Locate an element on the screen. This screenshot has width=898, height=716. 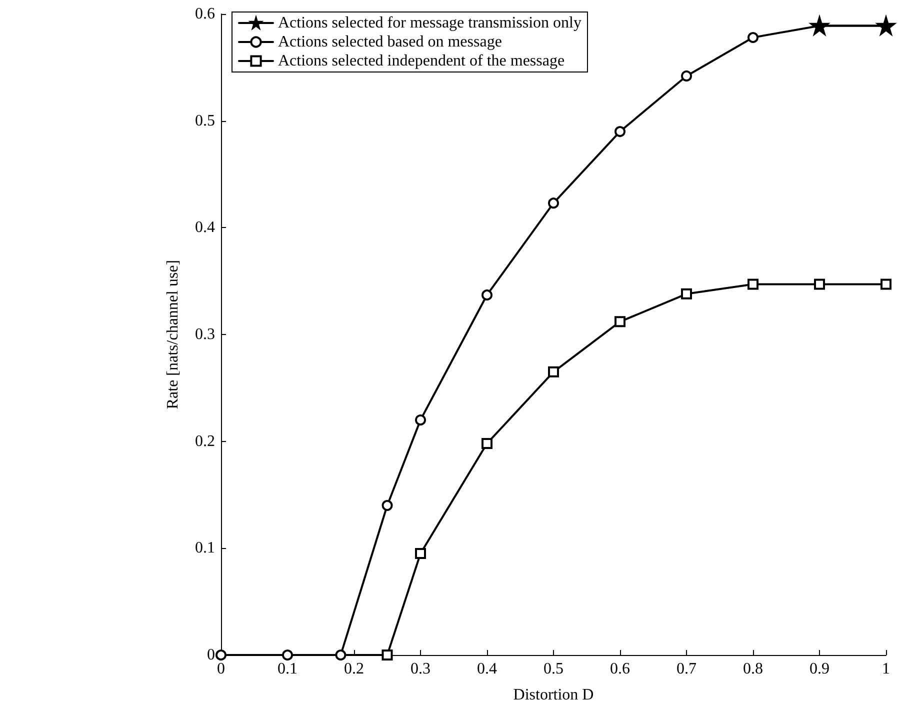
y-tick-label: 0.1 is located at coordinates (205, 548).